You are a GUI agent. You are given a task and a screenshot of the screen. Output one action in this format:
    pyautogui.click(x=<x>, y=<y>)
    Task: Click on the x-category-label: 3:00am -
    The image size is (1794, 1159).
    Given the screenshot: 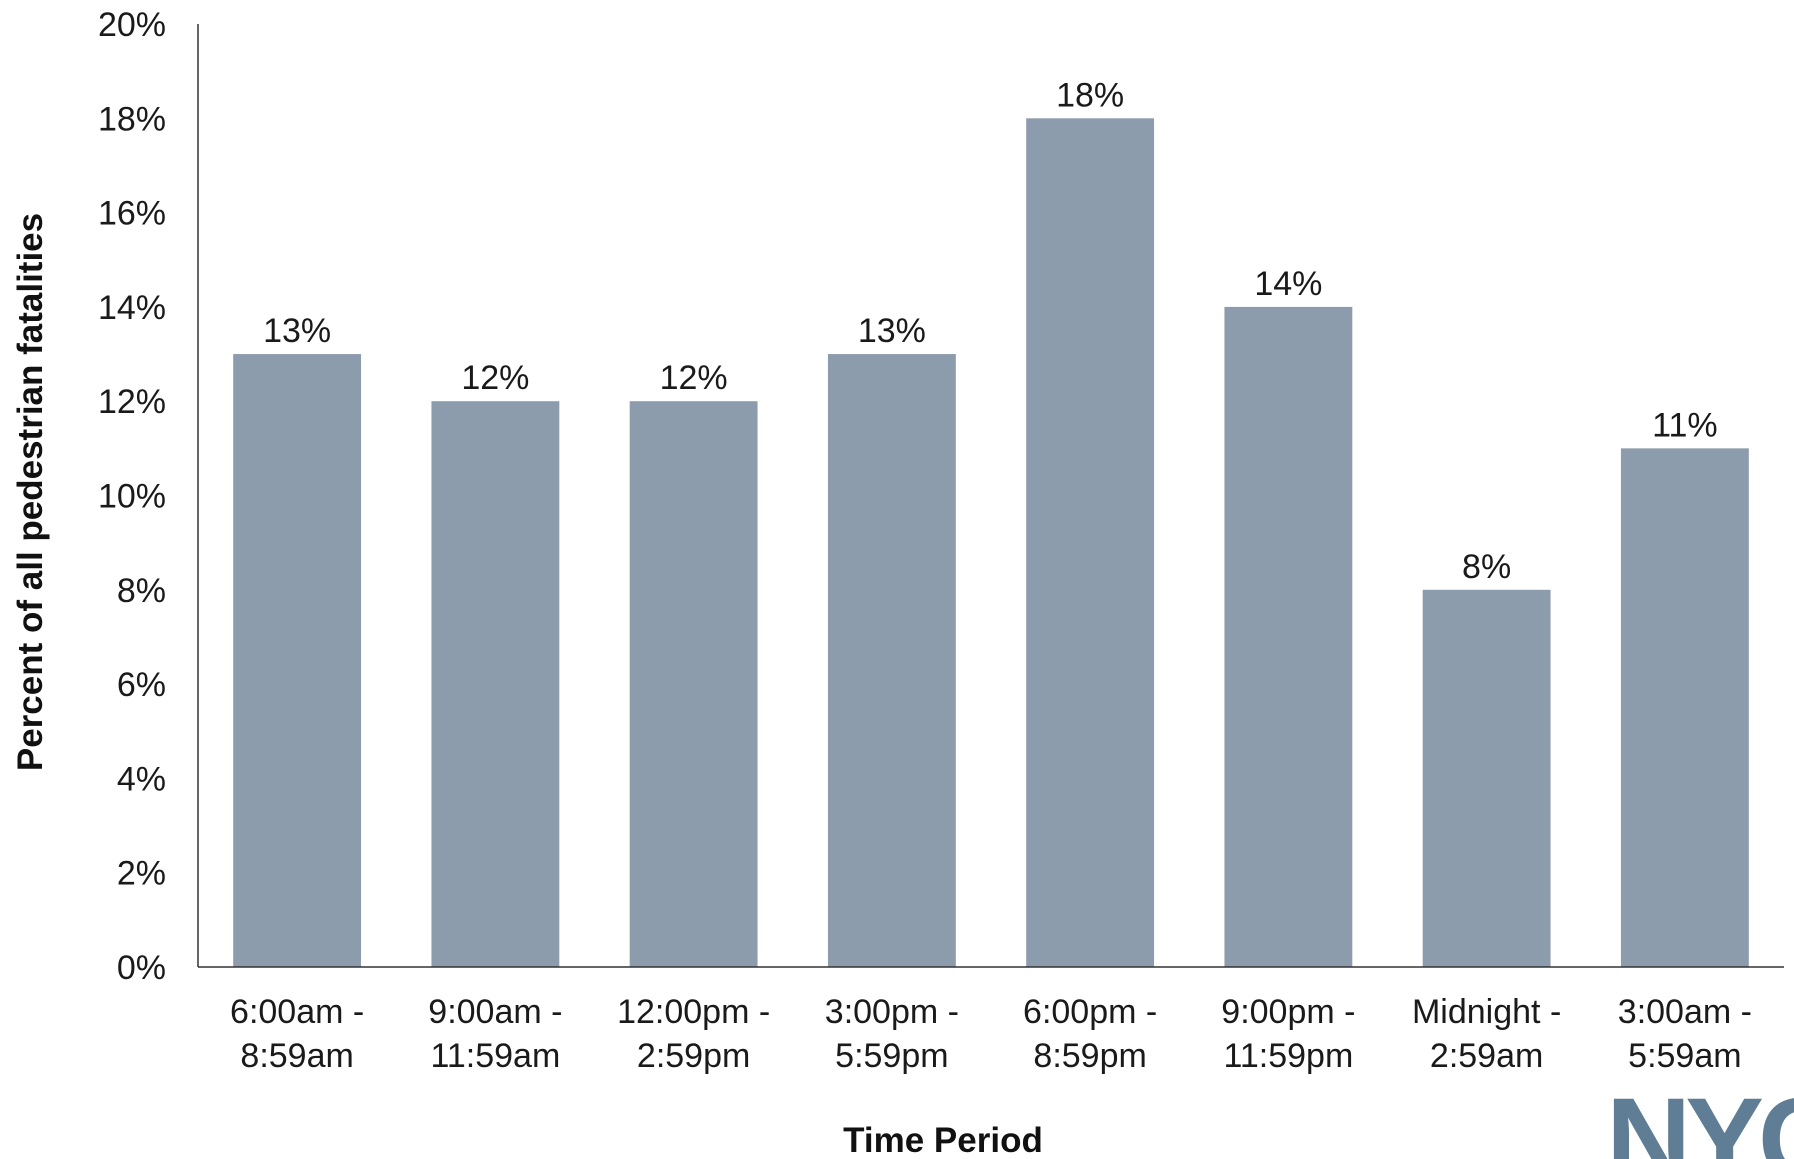 What is the action you would take?
    pyautogui.click(x=1685, y=1012)
    